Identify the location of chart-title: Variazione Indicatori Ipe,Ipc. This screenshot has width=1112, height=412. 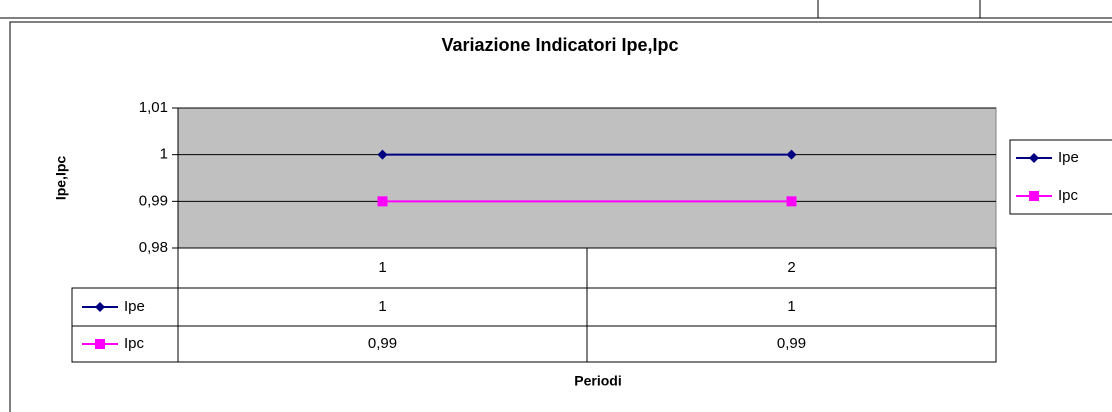
(559, 45).